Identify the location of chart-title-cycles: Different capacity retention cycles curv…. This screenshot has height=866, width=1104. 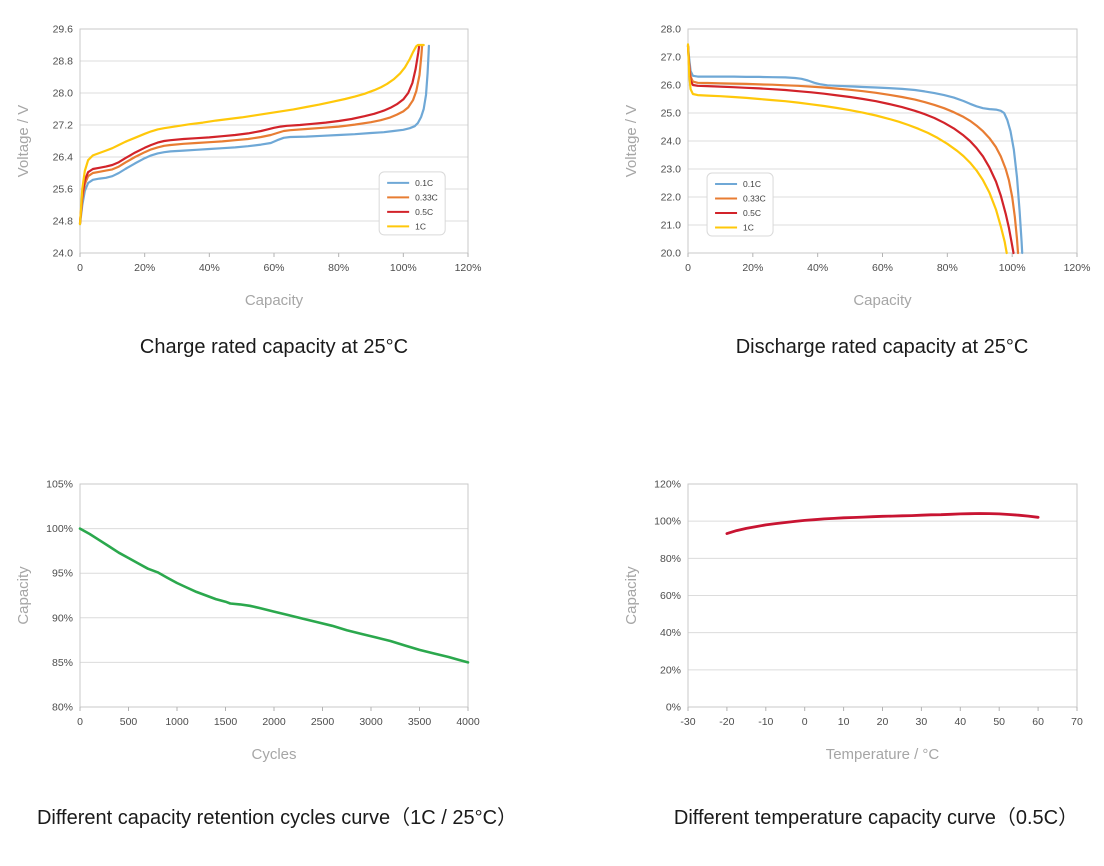
(277, 818).